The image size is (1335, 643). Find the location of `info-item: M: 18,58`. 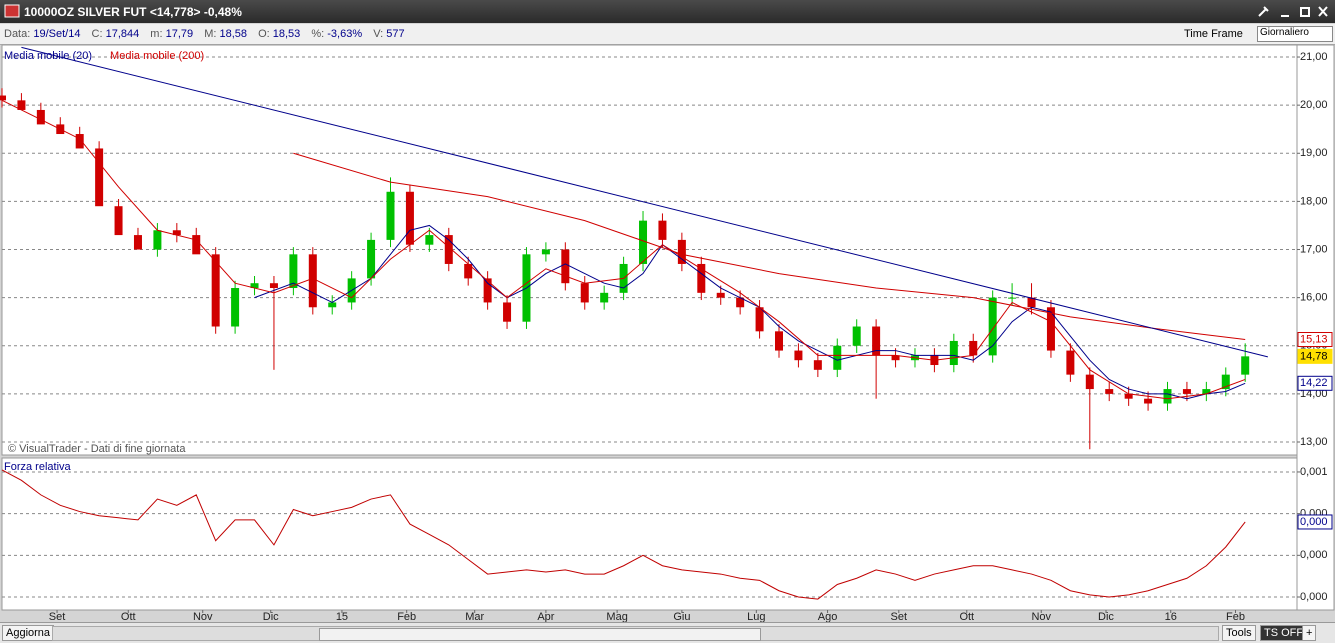

info-item: M: 18,58 is located at coordinates (227, 34).